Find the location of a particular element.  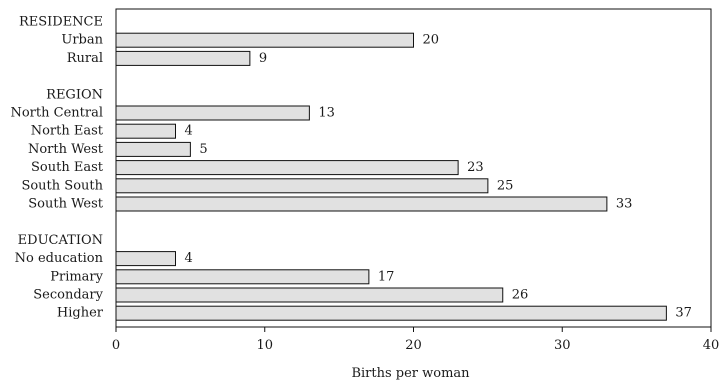

data-label: 17 is located at coordinates (386, 276).